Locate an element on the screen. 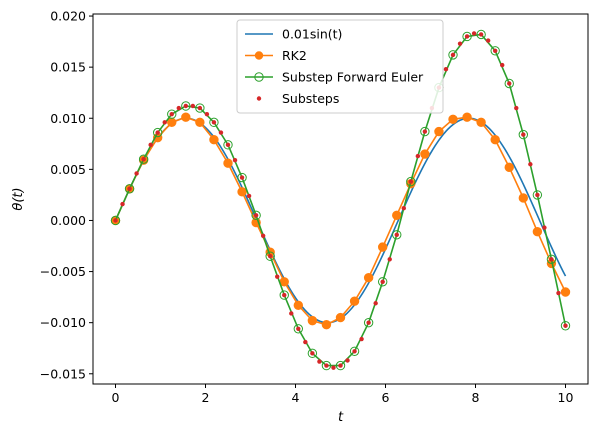 The height and width of the screenshot is (437, 598). y-tick-label: 0.005 is located at coordinates (68, 169).